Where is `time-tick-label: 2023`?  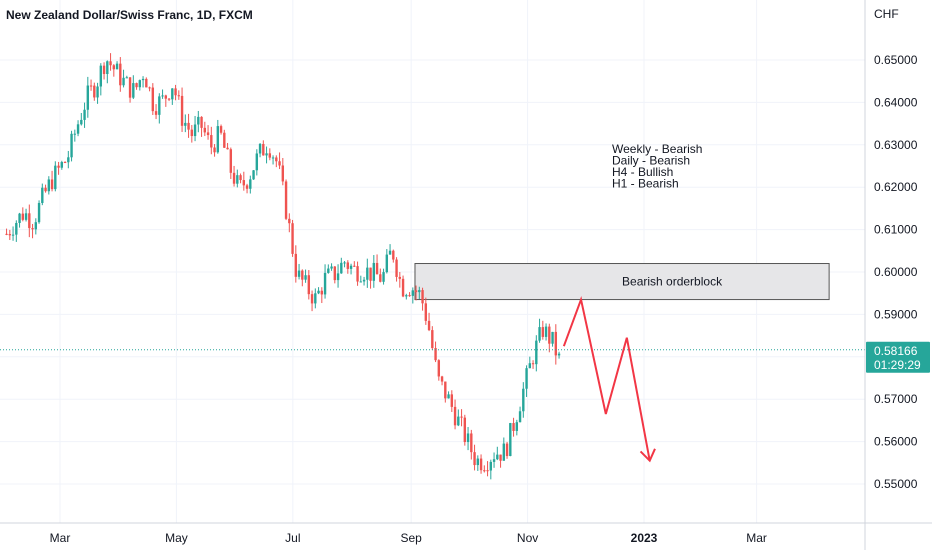
time-tick-label: 2023 is located at coordinates (644, 538).